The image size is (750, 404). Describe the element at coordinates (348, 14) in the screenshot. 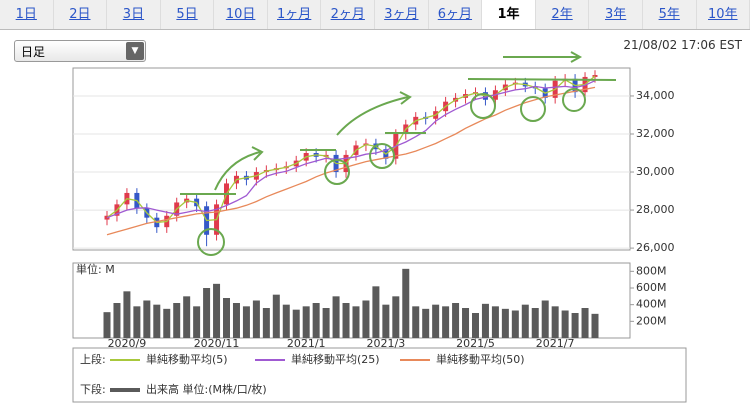

I see `period-tab: 2ヶ月` at that location.